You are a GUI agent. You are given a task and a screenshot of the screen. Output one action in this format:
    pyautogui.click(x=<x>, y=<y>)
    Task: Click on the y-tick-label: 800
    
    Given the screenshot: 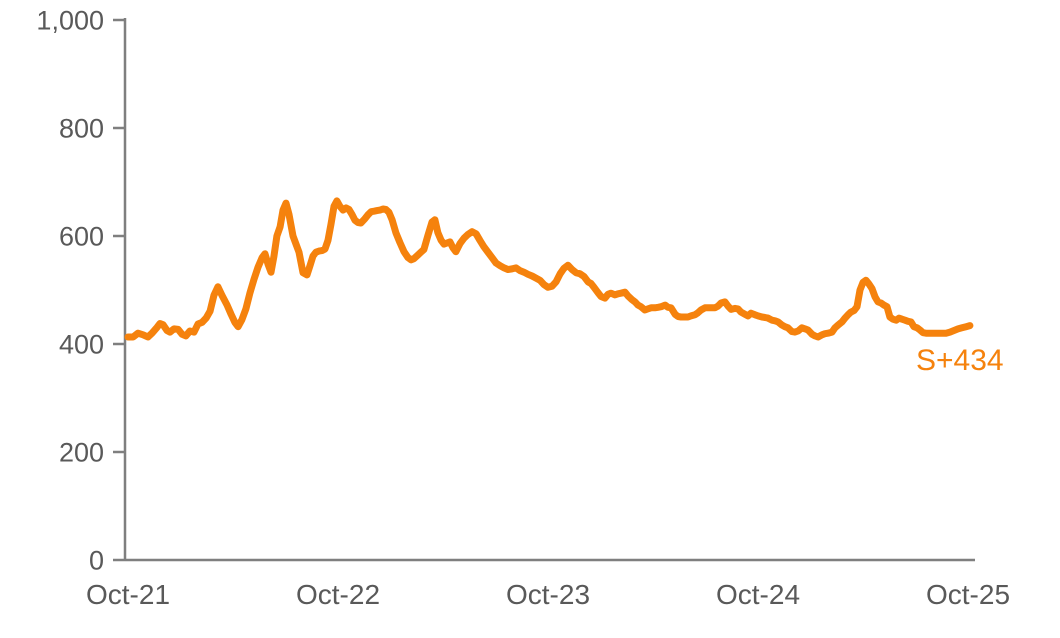 What is the action you would take?
    pyautogui.click(x=81, y=129)
    